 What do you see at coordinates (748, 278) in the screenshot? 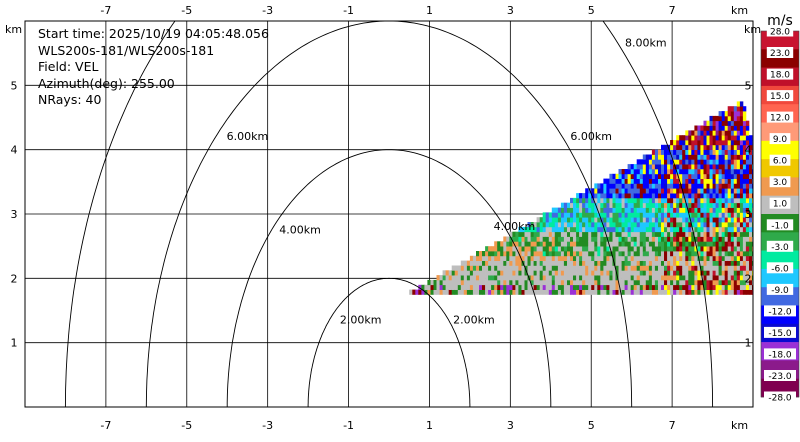
I see `y-tick-label-right: 2` at bounding box center [748, 278].